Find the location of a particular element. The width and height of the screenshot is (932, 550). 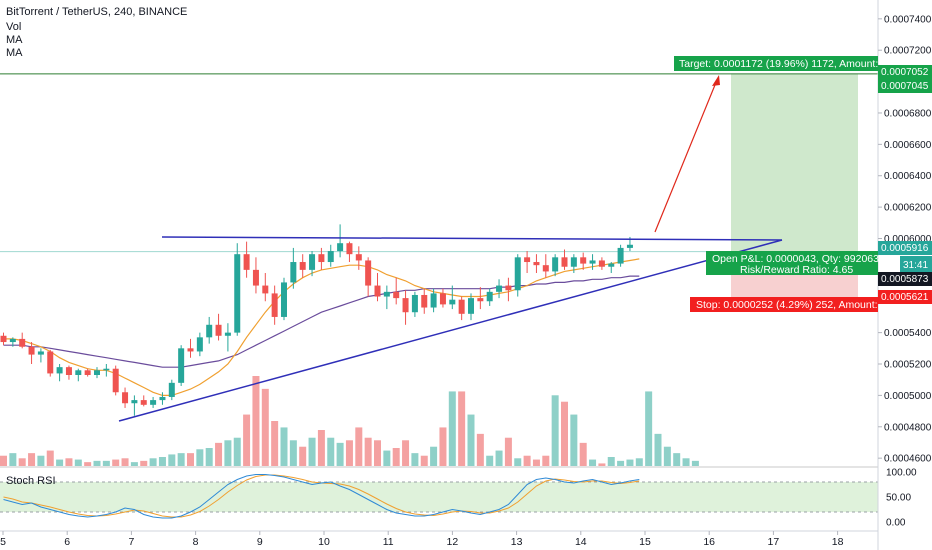

resistance-line is located at coordinates (472, 238).